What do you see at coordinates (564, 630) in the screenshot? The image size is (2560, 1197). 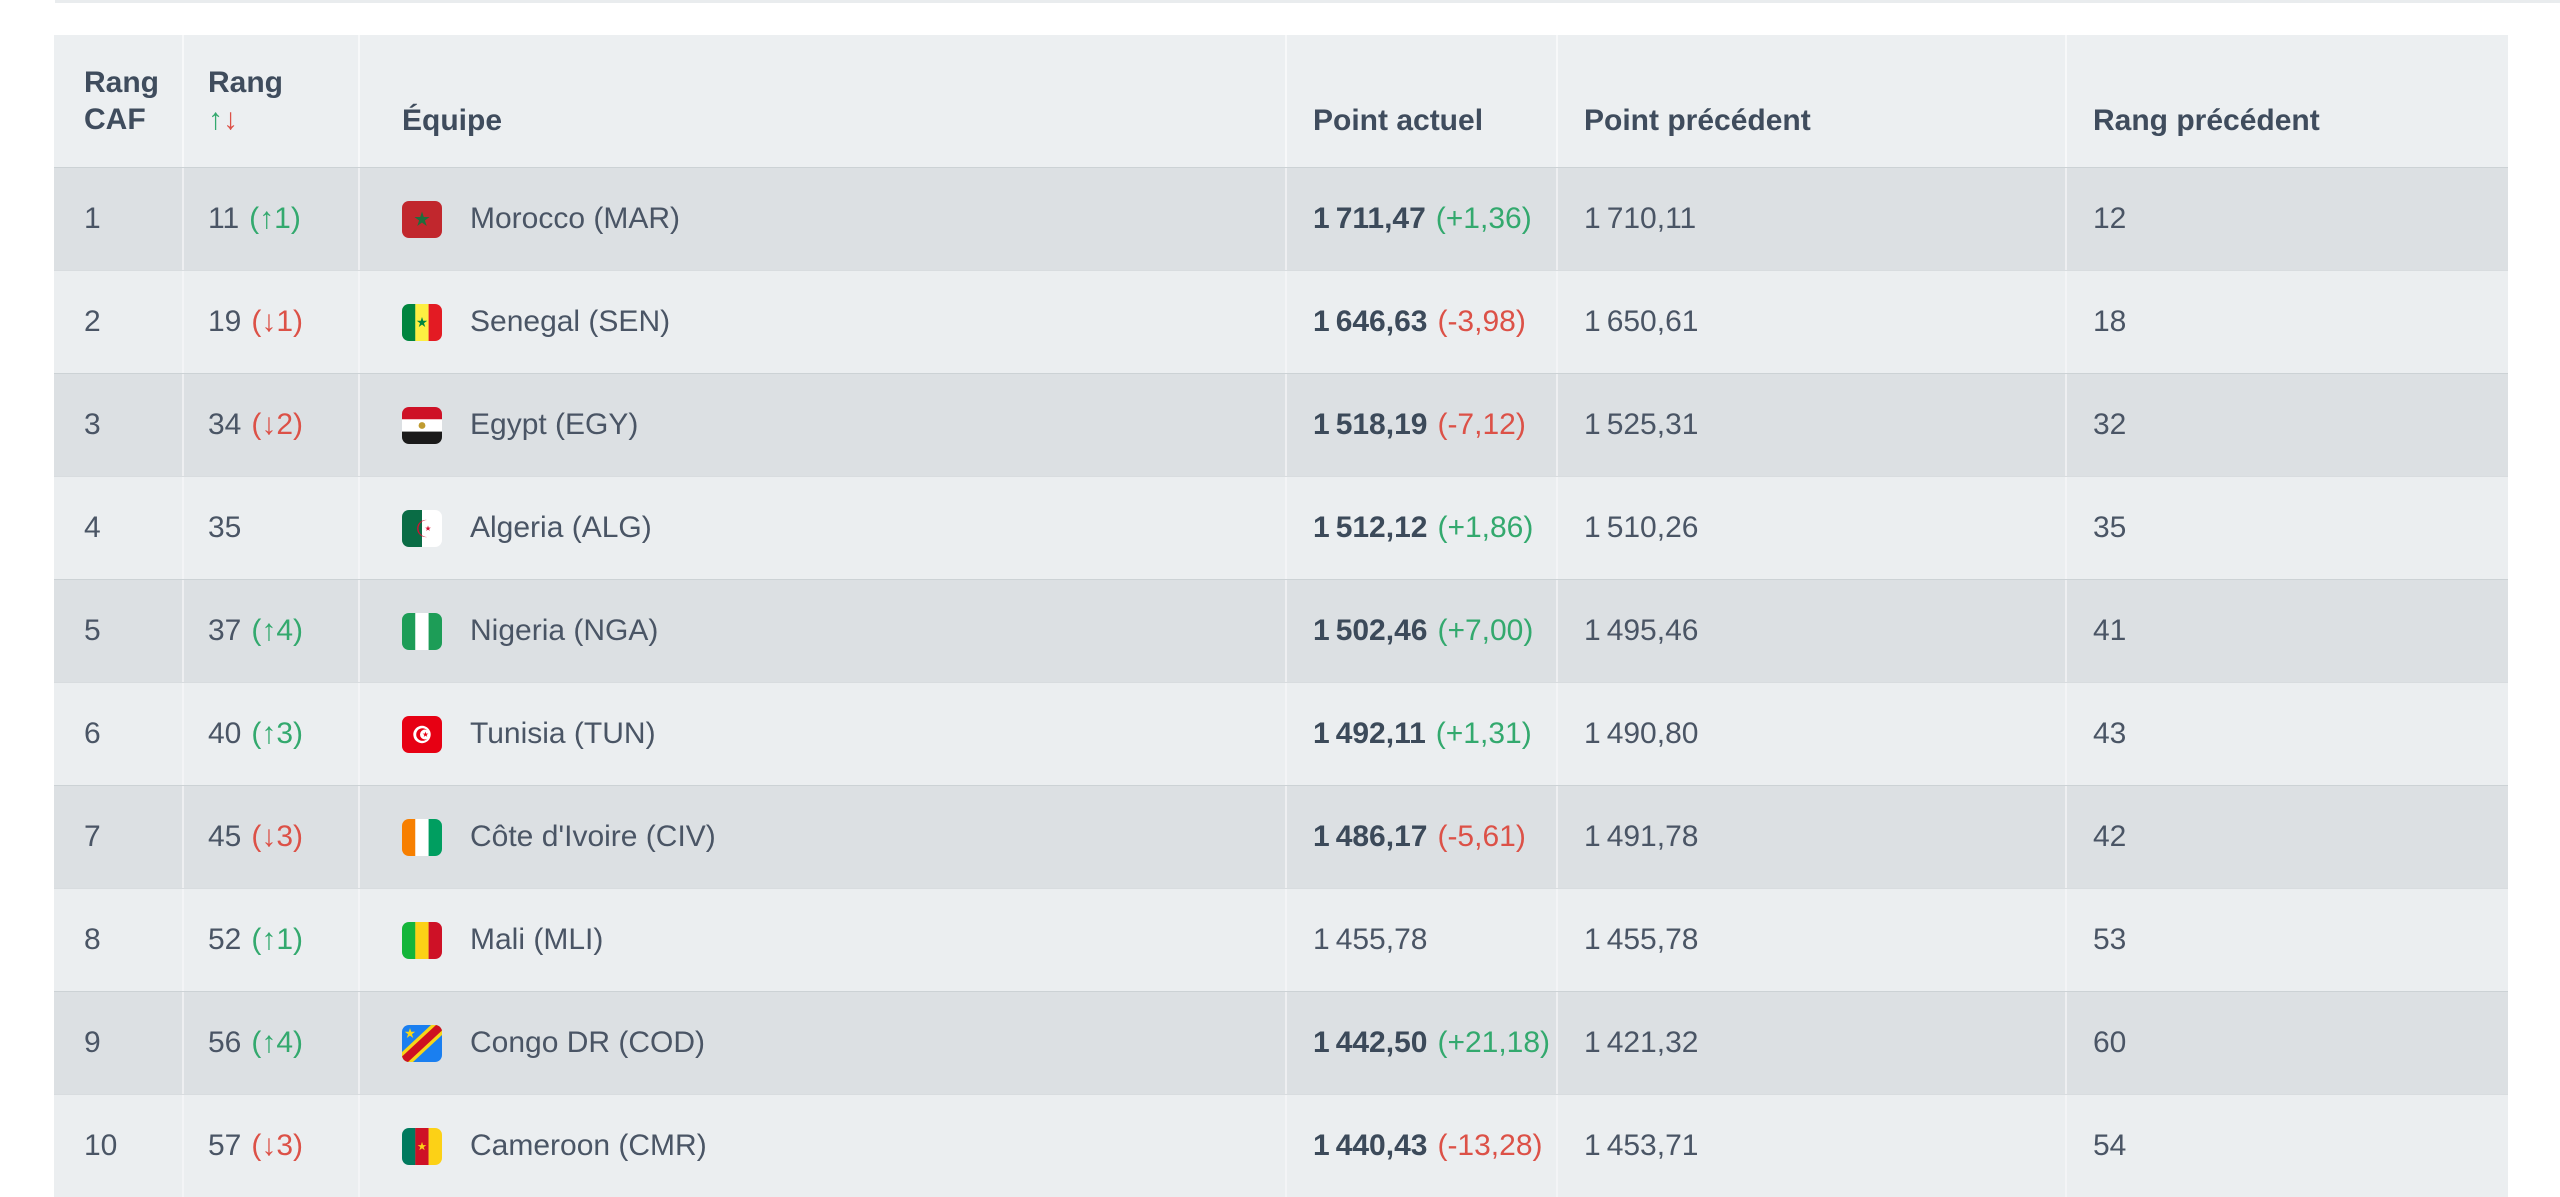 I see `team-name: Nigeria (NGA)` at bounding box center [564, 630].